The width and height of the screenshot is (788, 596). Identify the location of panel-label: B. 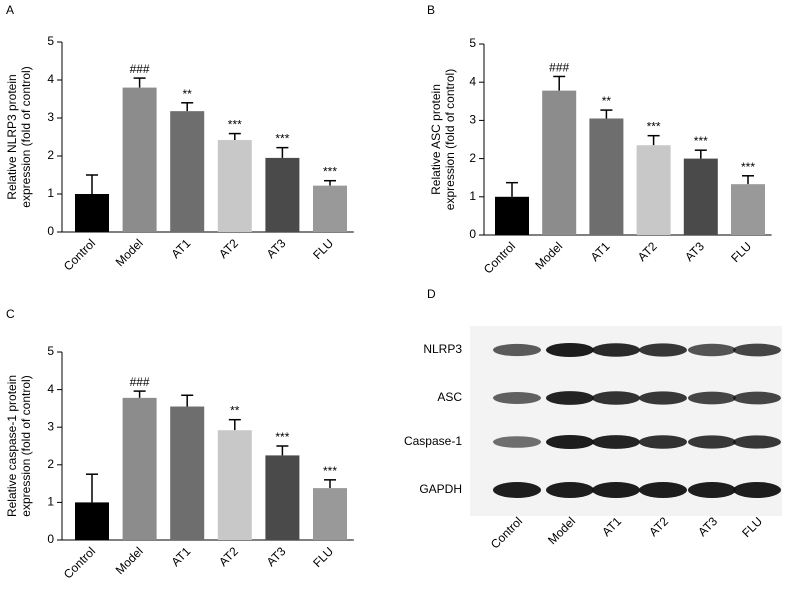
(431, 10).